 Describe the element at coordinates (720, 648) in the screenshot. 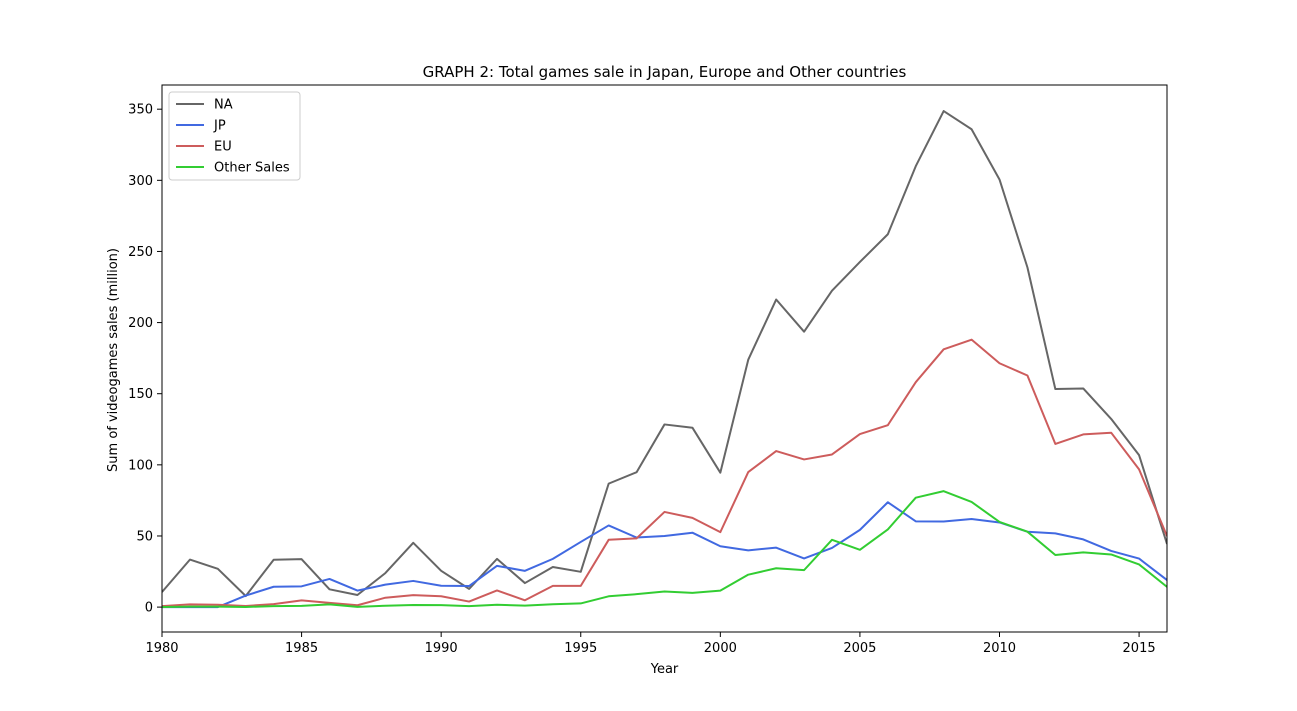

I see `x-tick-label: 2000` at that location.